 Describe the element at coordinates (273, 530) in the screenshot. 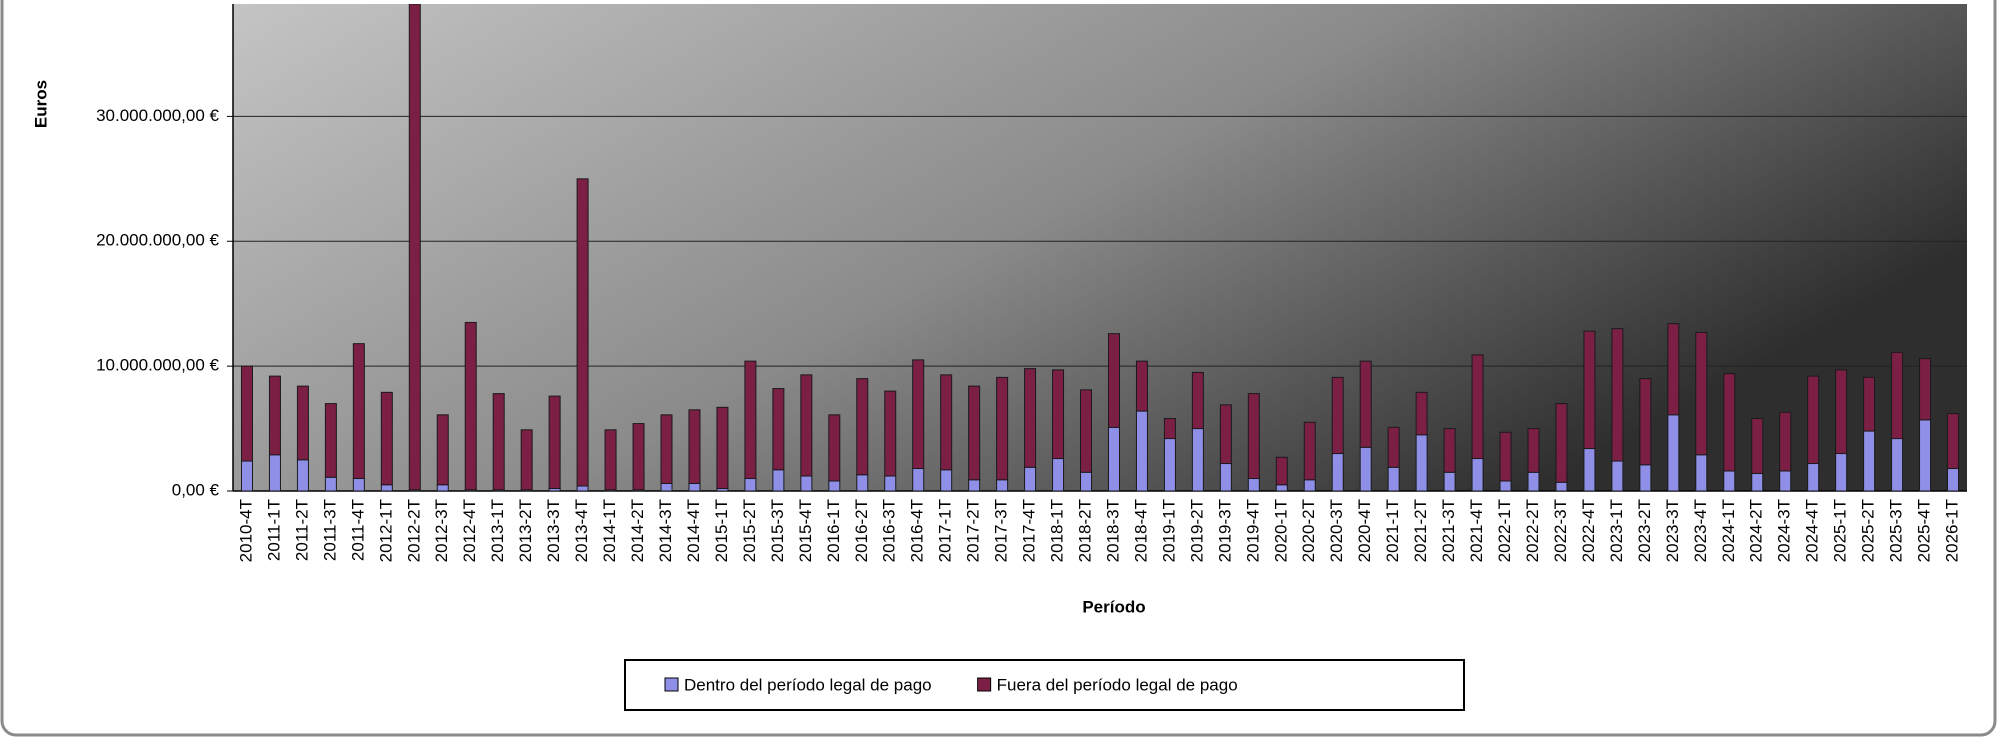

I see `x-tick-label: 2011-1T` at that location.